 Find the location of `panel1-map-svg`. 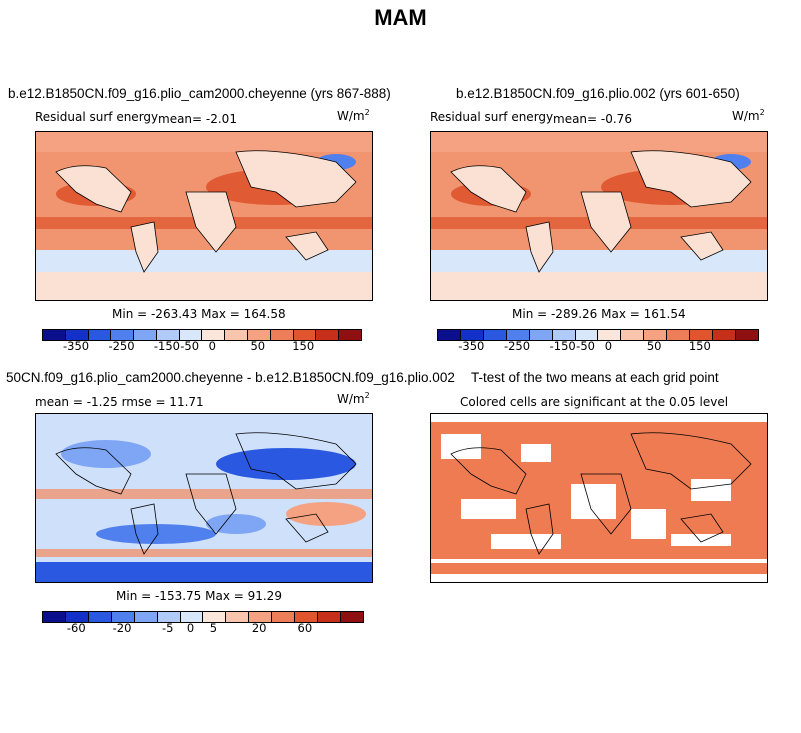

panel1-map-svg is located at coordinates (204, 216).